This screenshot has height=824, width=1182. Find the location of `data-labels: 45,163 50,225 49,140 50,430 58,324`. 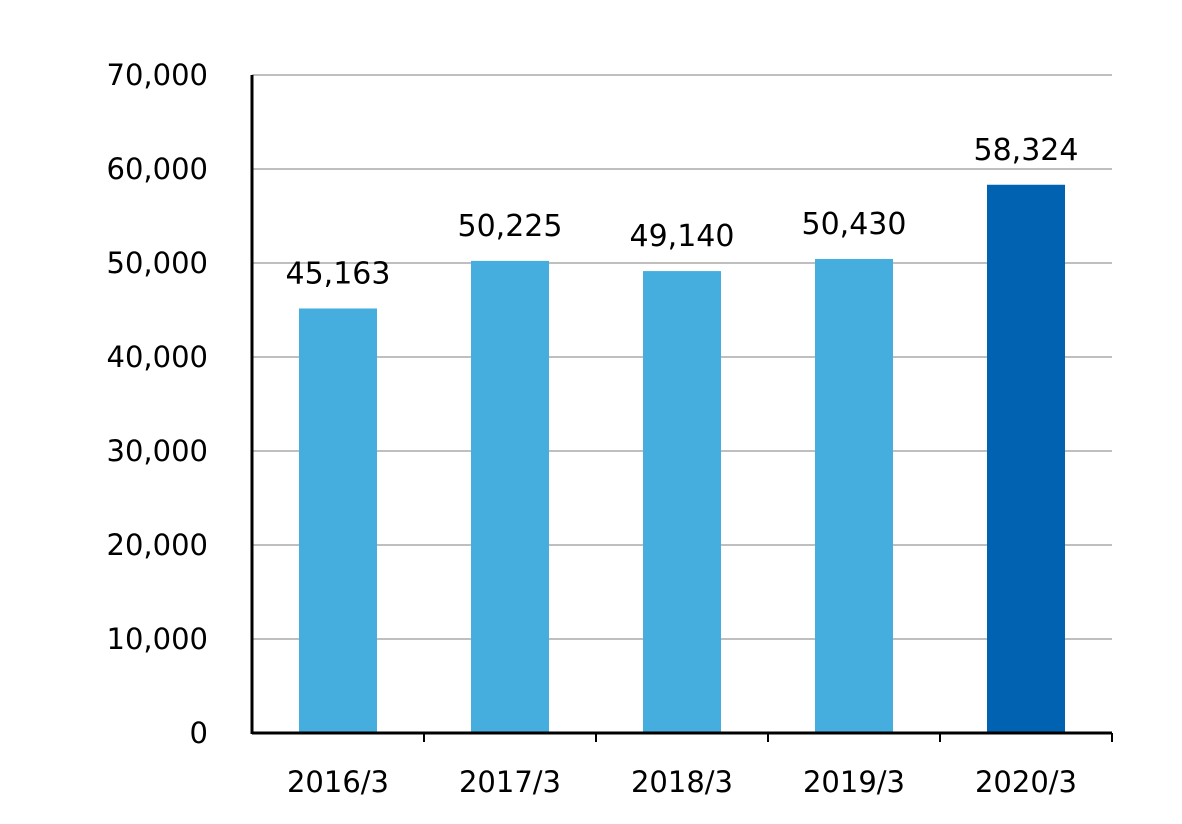

data-labels: 45,163 50,225 49,140 50,430 58,324 is located at coordinates (682, 212).